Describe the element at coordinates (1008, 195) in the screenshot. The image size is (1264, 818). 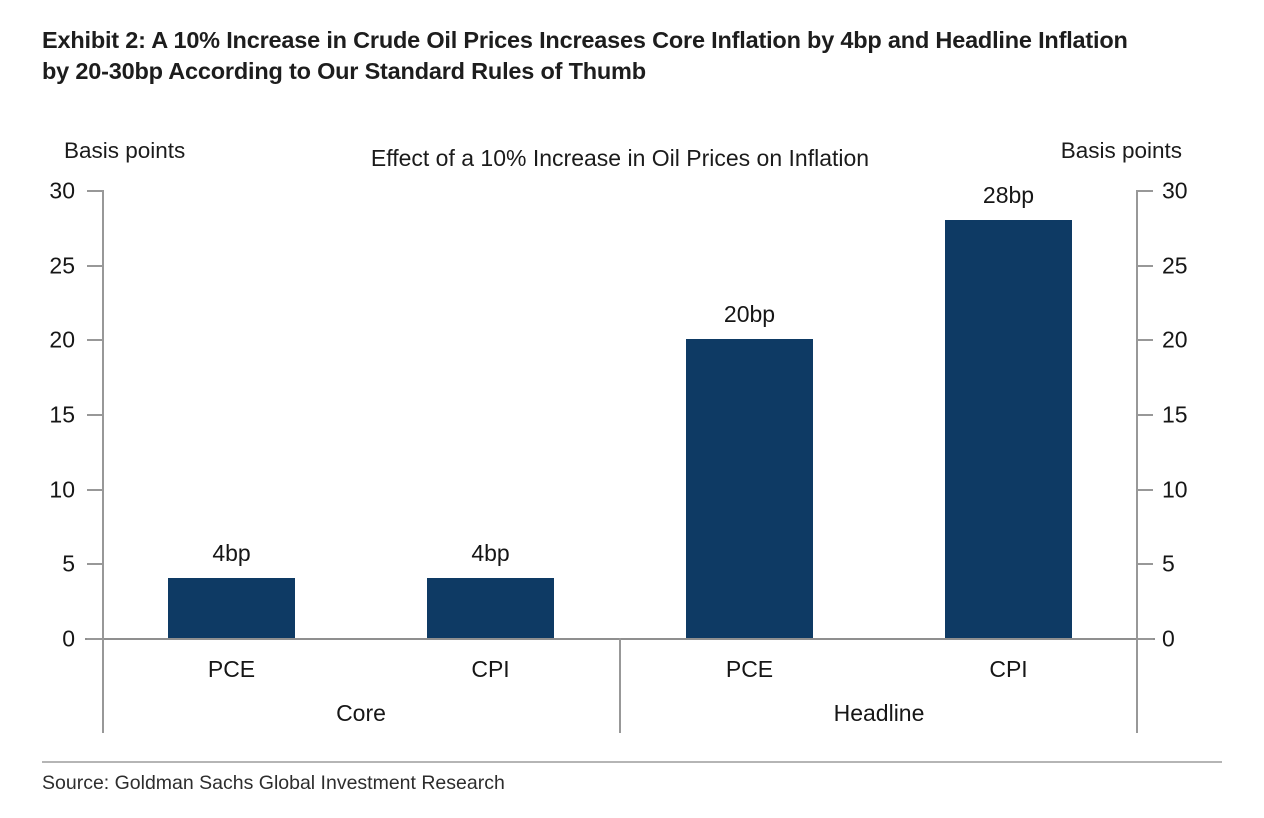
I see `value-label-headline-cpi: 28bp` at that location.